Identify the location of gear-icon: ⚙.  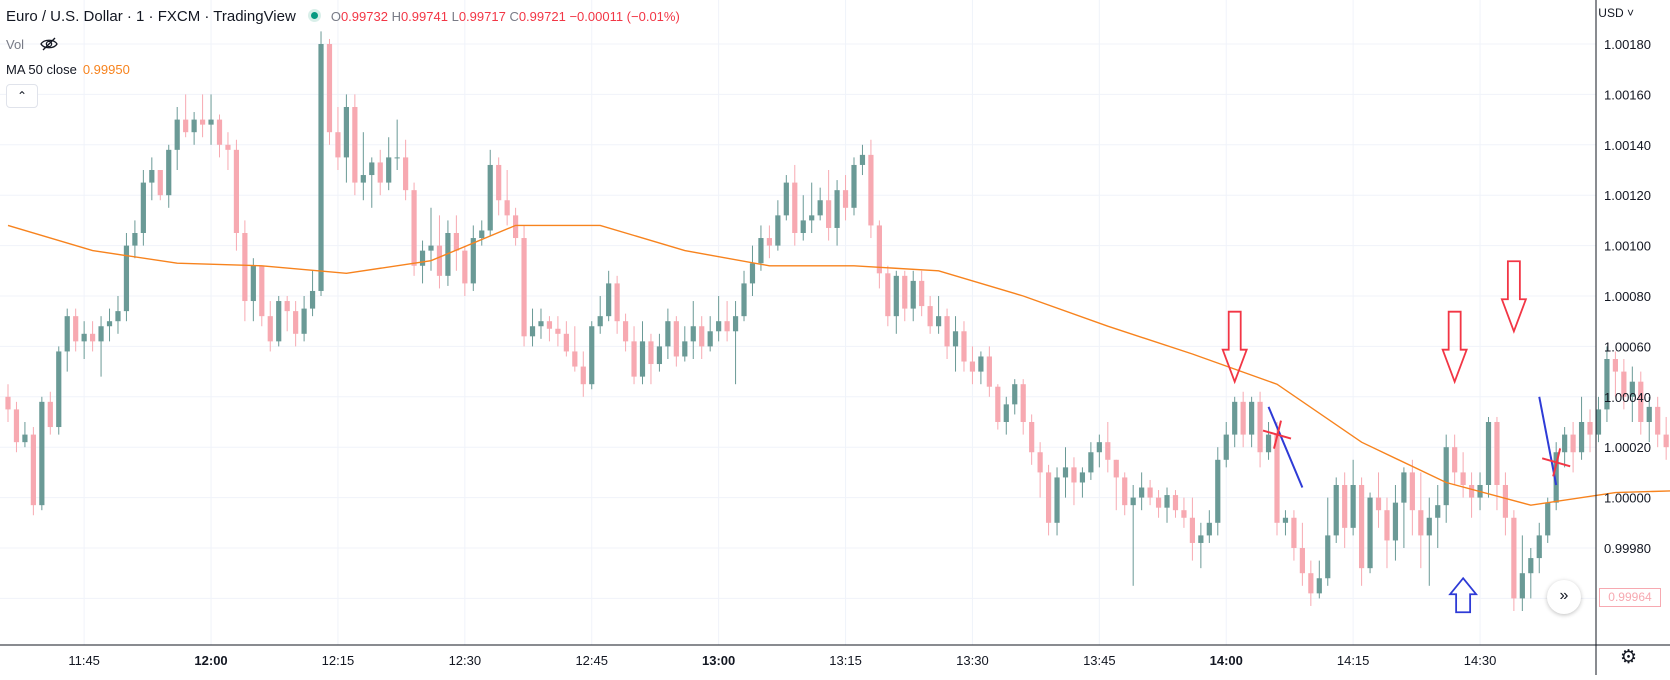
(1629, 657).